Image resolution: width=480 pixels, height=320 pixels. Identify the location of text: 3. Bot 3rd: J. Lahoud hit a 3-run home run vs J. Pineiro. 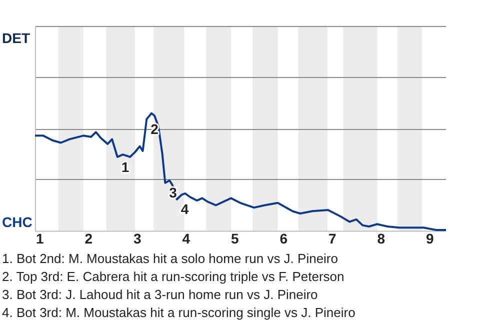
(160, 295).